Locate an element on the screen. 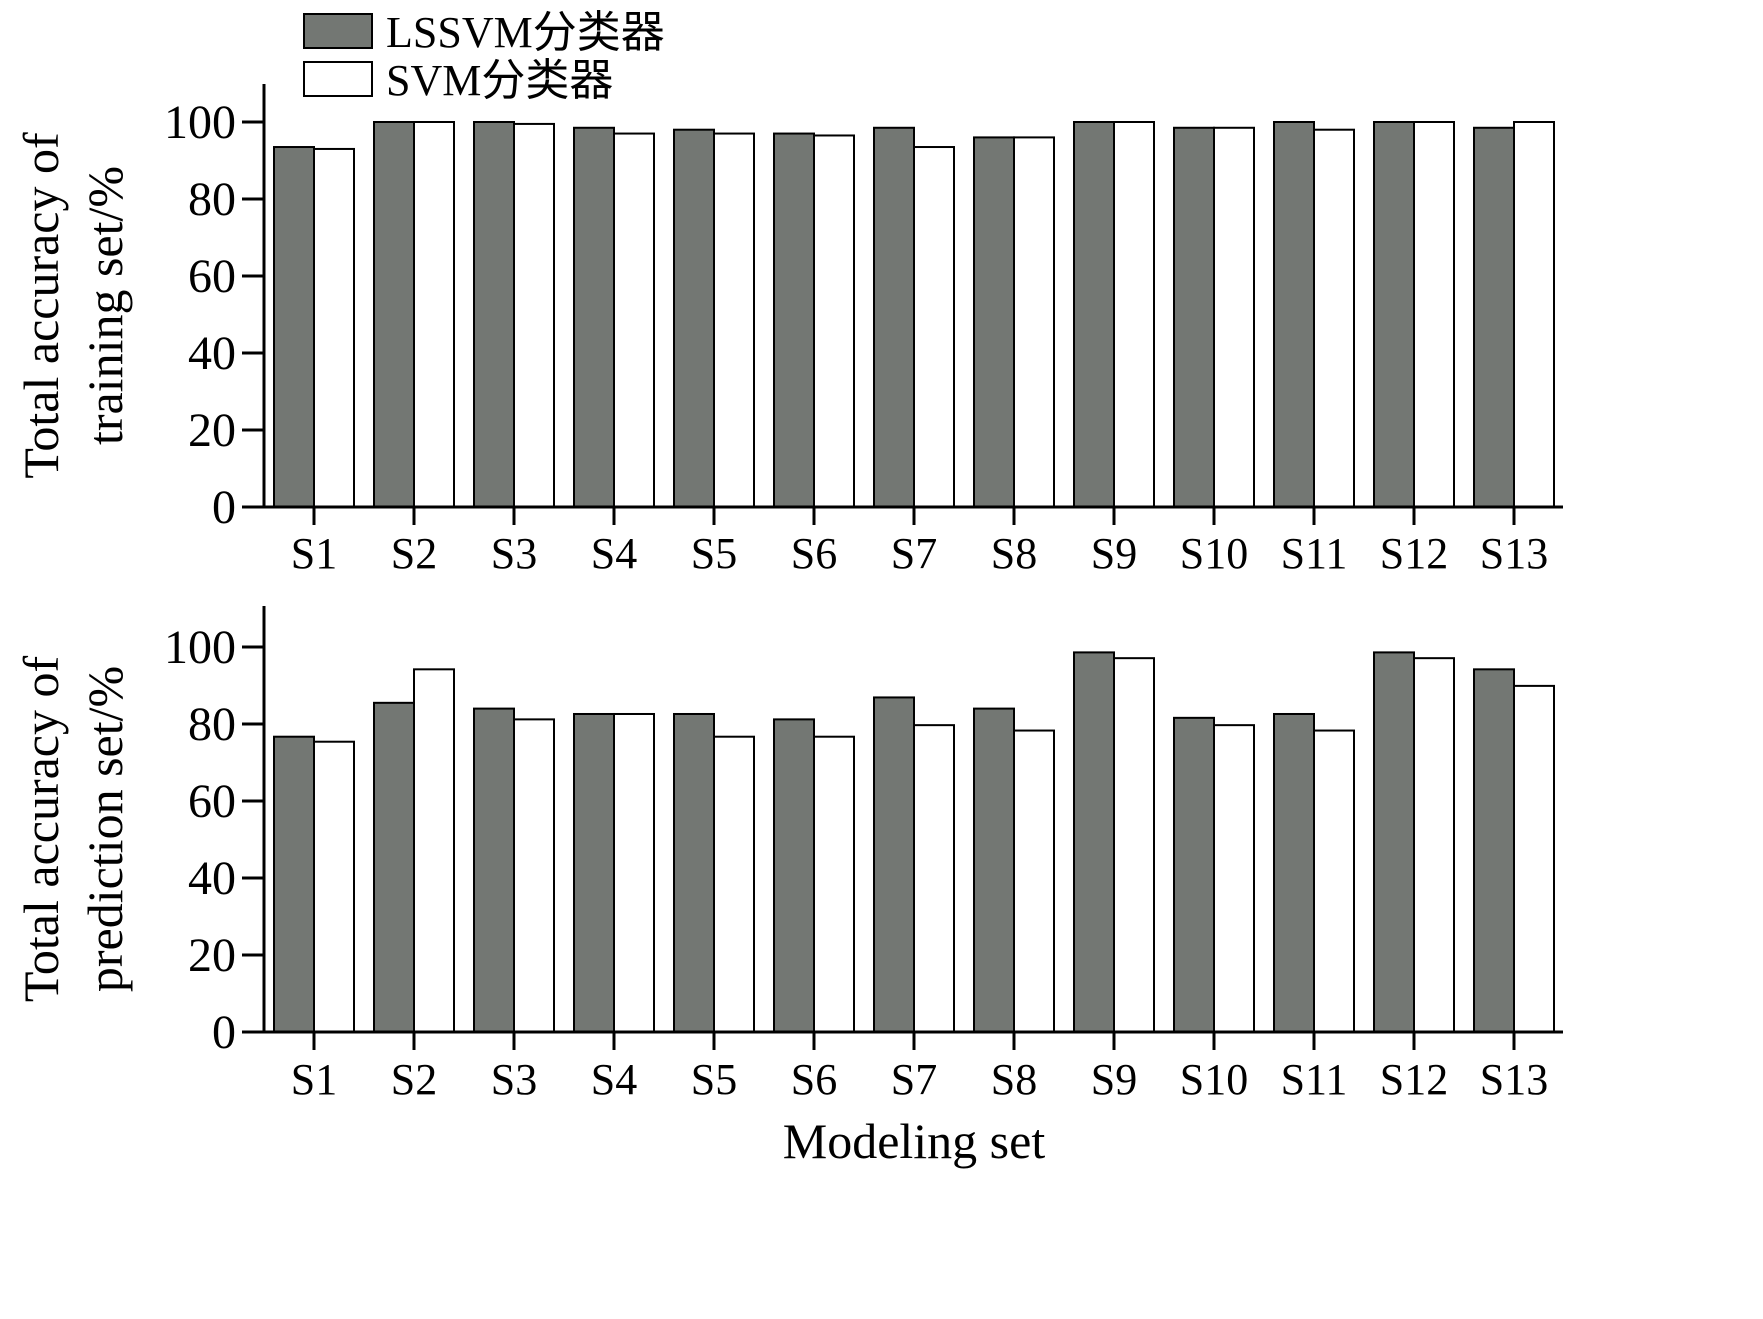 The width and height of the screenshot is (1763, 1319). bar-lssvm-s10 is located at coordinates (1194, 875).